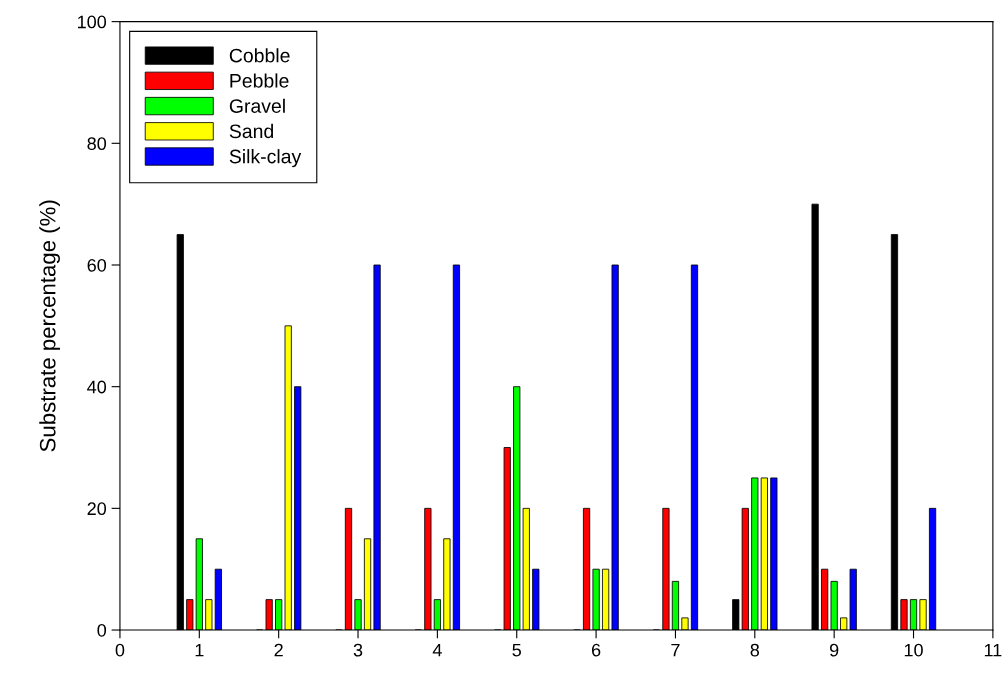 The height and width of the screenshot is (676, 1008). I want to click on legend-label: Sand, so click(251, 131).